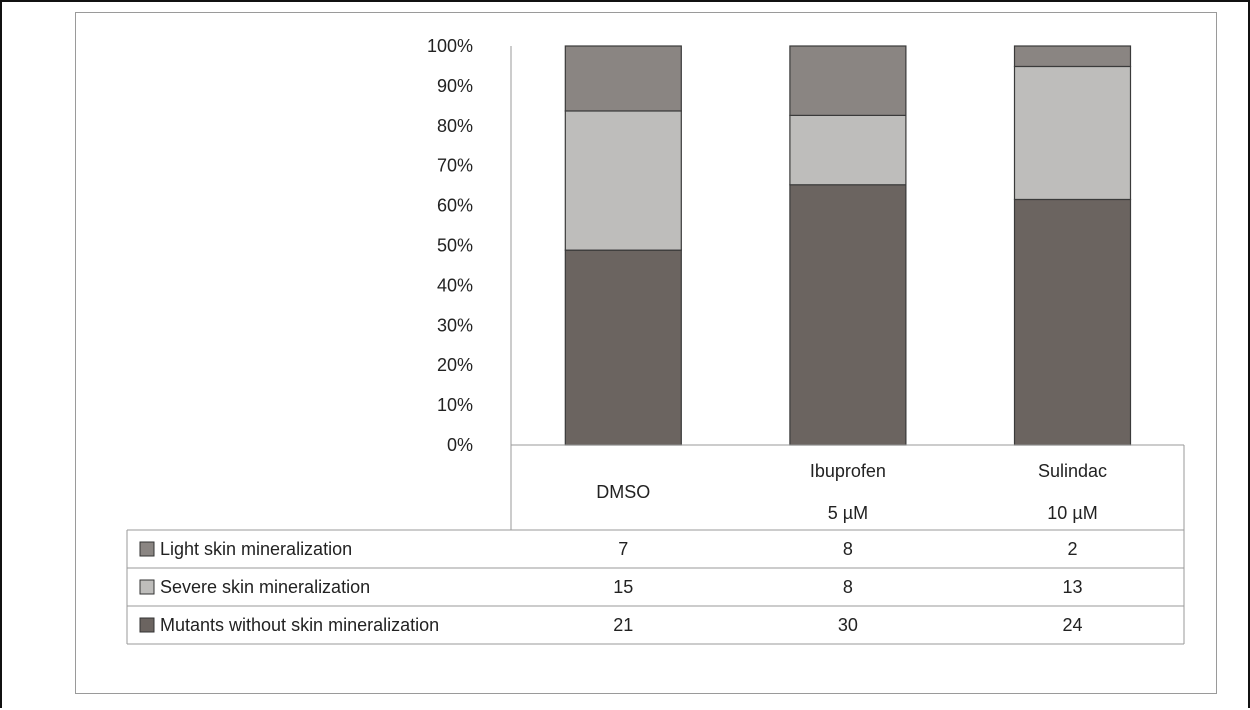 This screenshot has width=1250, height=710. Describe the element at coordinates (1072, 471) in the screenshot. I see `category-label: Sulindac` at that location.